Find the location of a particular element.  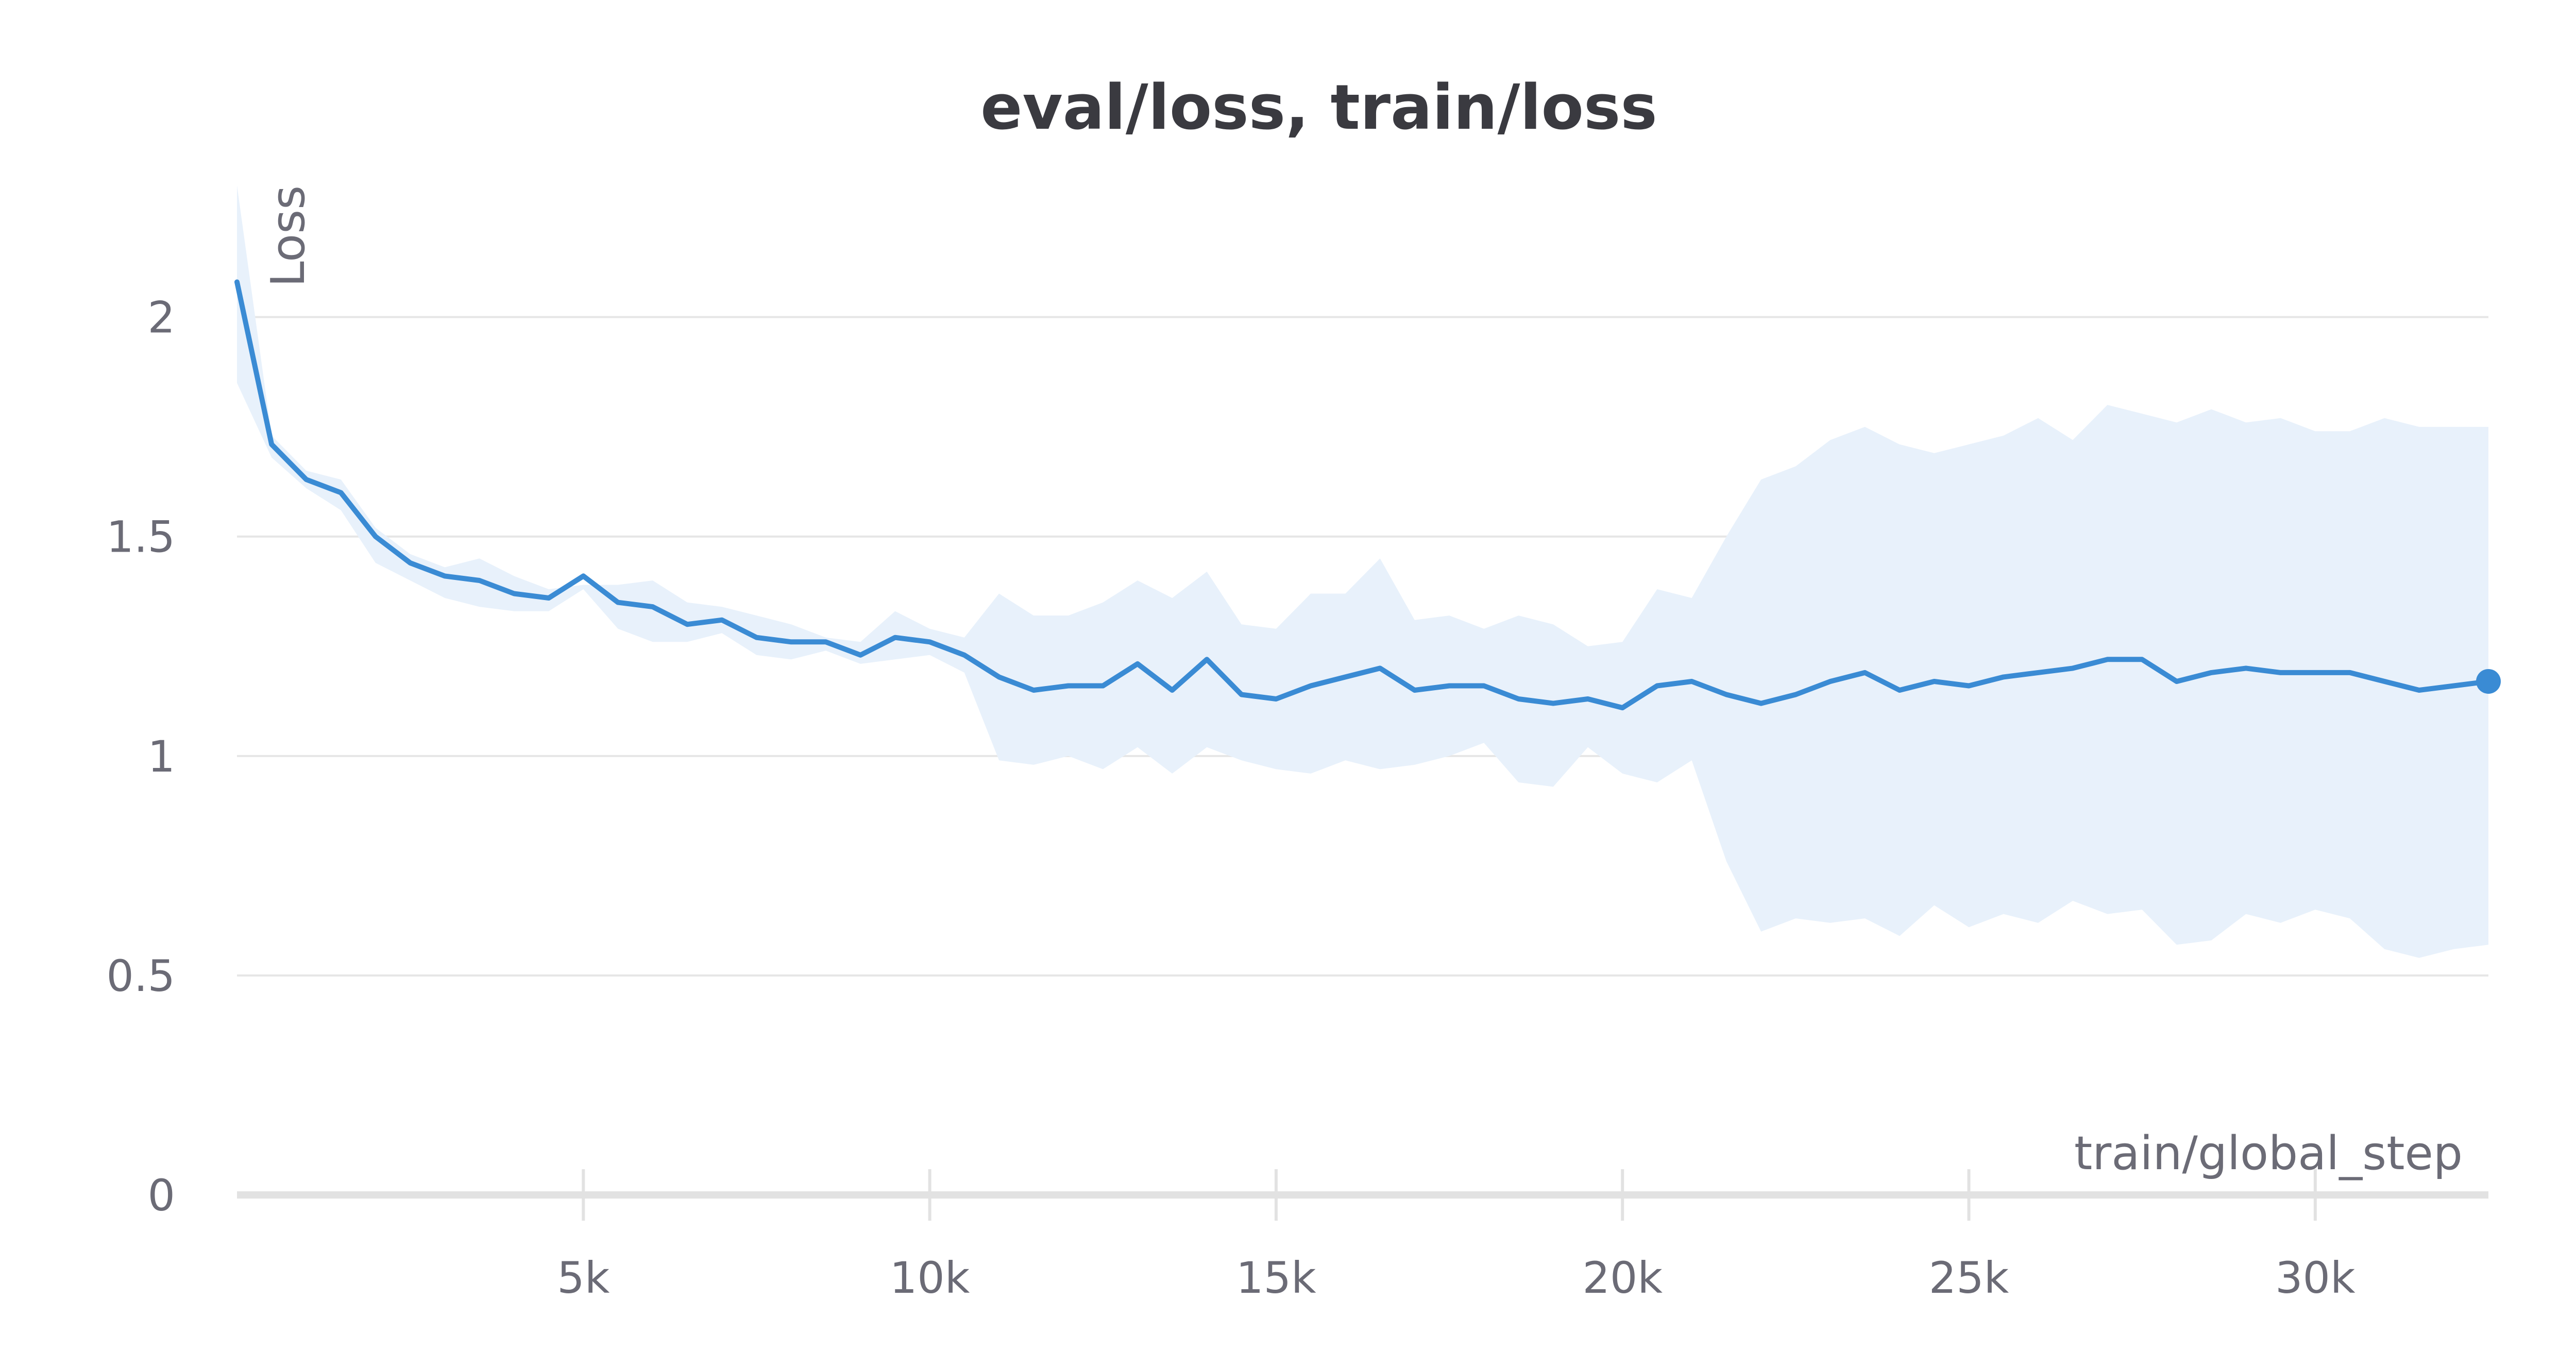

y-tick-label: 1 is located at coordinates (161, 756).